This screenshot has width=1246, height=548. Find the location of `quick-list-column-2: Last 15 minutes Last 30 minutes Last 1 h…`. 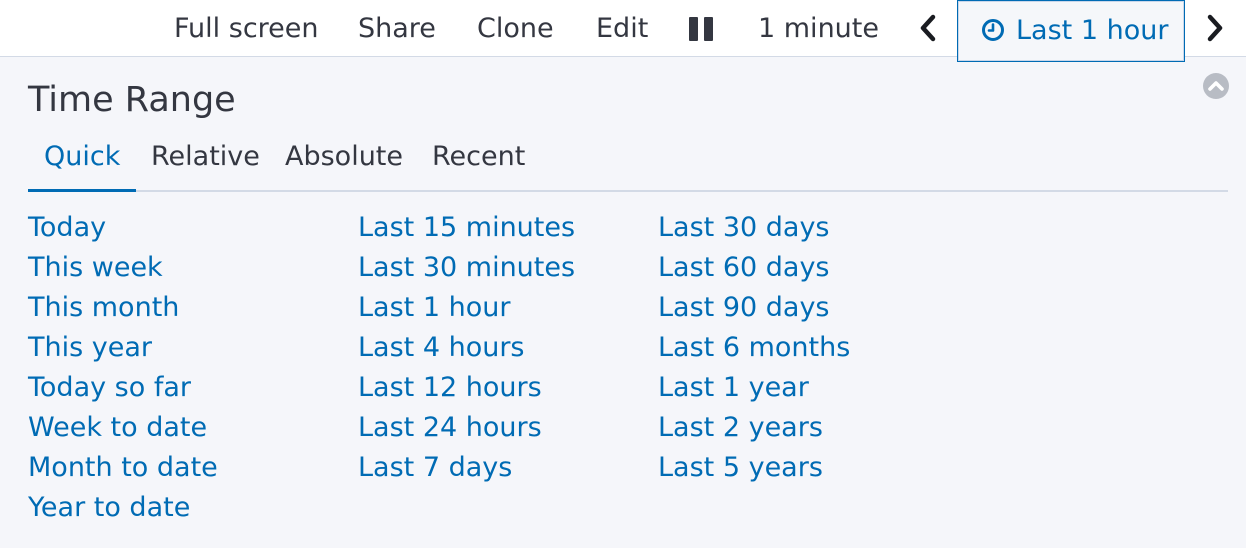

quick-list-column-2: Last 15 minutes Last 30 minutes Last 1 h… is located at coordinates (466, 348).